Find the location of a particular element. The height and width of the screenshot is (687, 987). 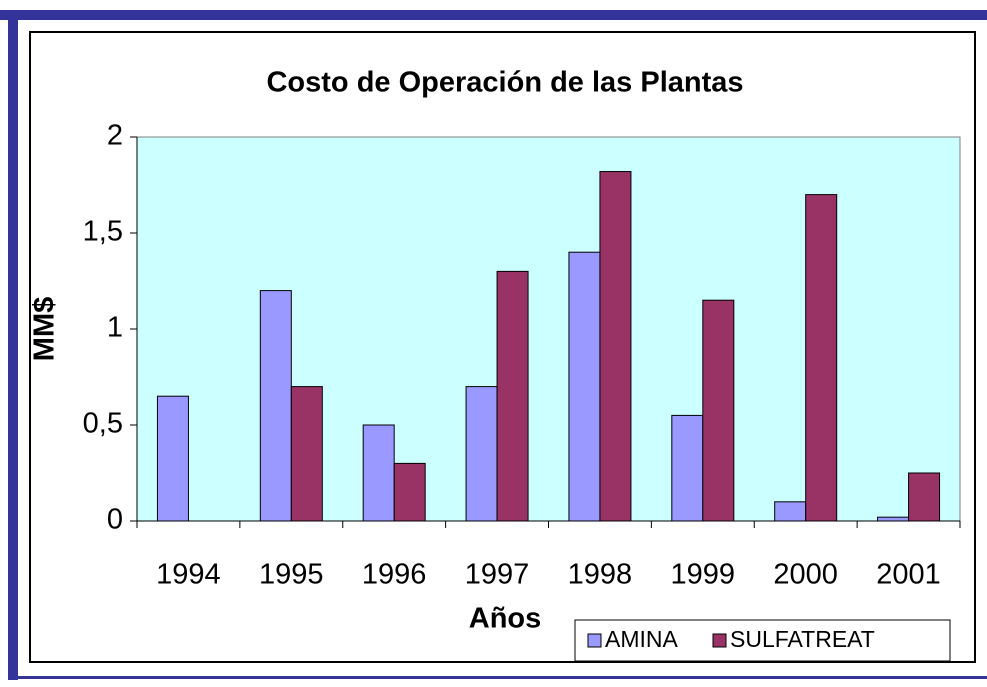

x-tick-label: 1997 is located at coordinates (497, 575).